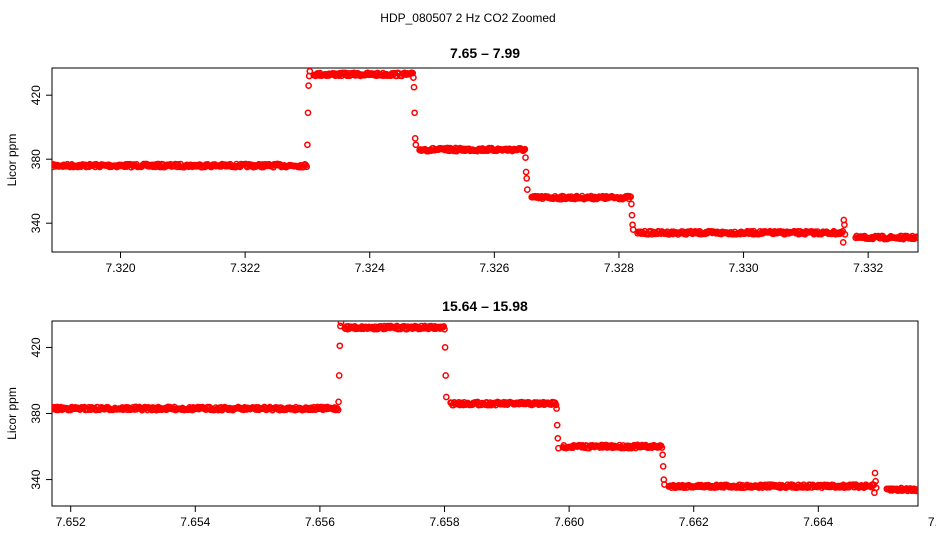 The image size is (936, 540). What do you see at coordinates (320, 522) in the screenshot?
I see `x-tick-label: 7.656` at bounding box center [320, 522].